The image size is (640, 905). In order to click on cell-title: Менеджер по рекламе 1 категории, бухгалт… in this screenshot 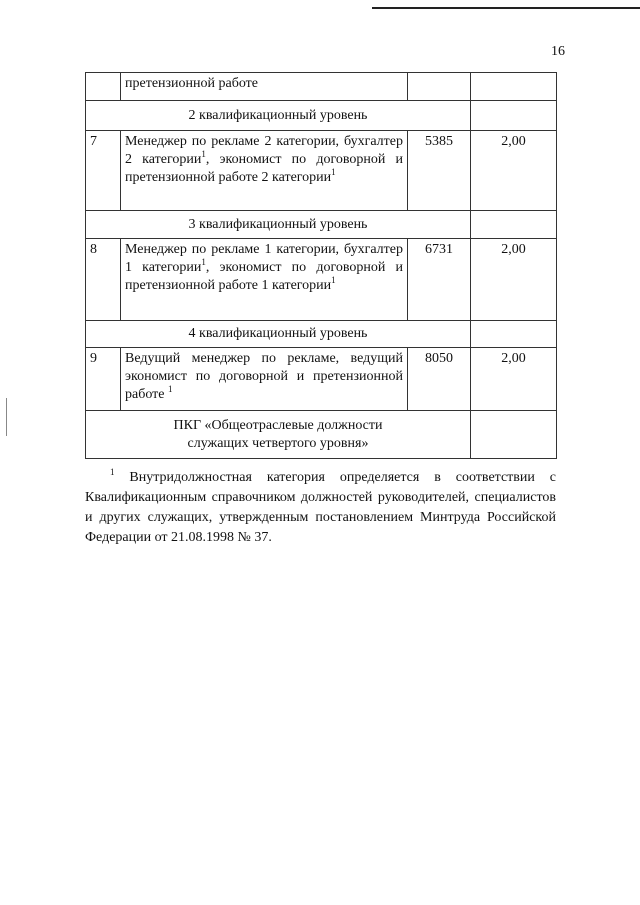, I will do `click(264, 279)`.